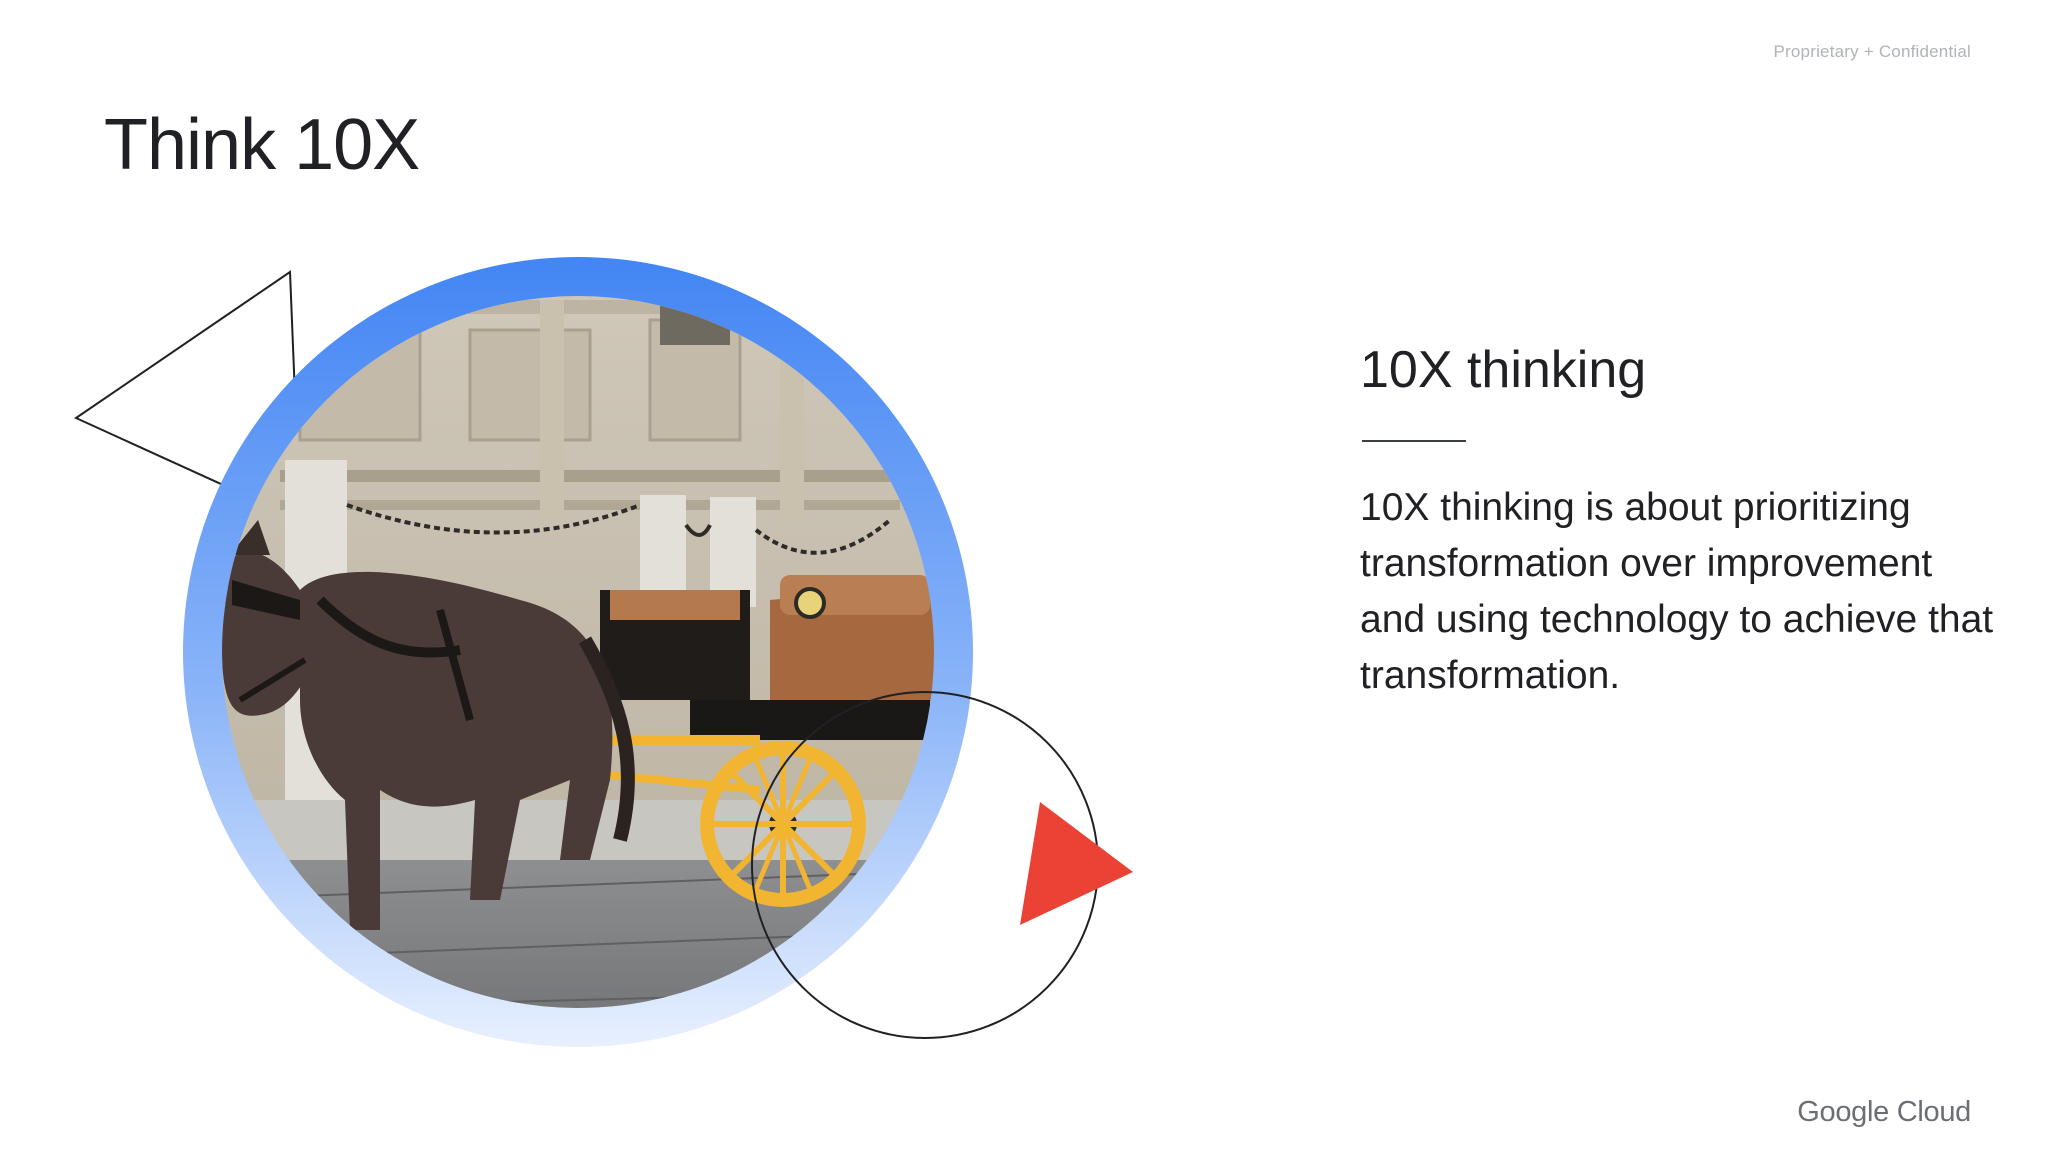 The width and height of the screenshot is (2048, 1152). Describe the element at coordinates (1414, 441) in the screenshot. I see `section-divider` at that location.